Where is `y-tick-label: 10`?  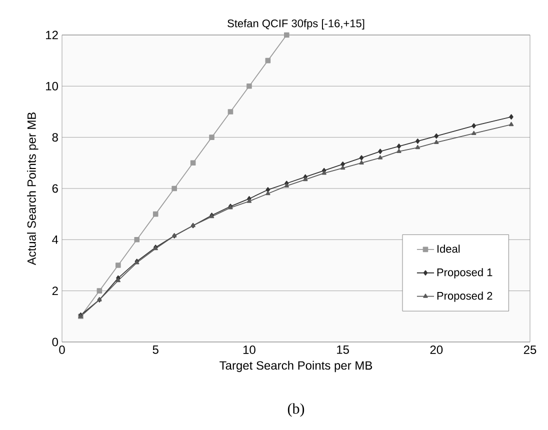
y-tick-label: 10 is located at coordinates (52, 86).